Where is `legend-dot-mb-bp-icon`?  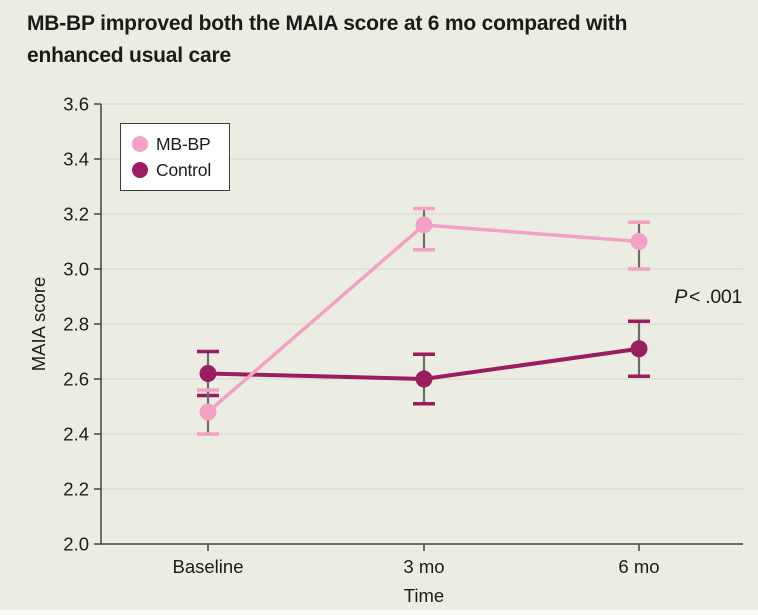
legend-dot-mb-bp-icon is located at coordinates (140, 144).